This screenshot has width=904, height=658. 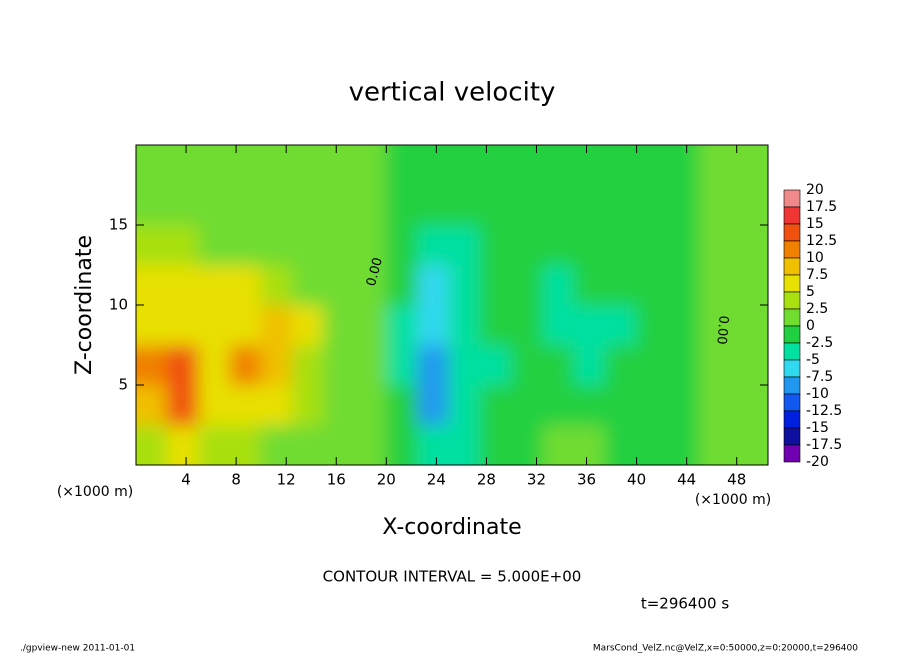 I want to click on colorbar-label: 20, so click(x=815, y=190).